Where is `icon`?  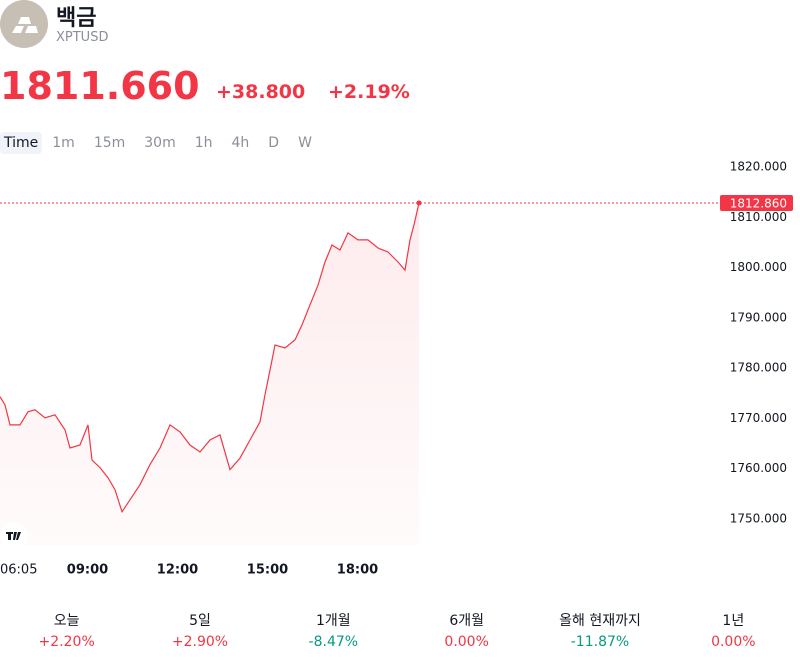 icon is located at coordinates (24, 24).